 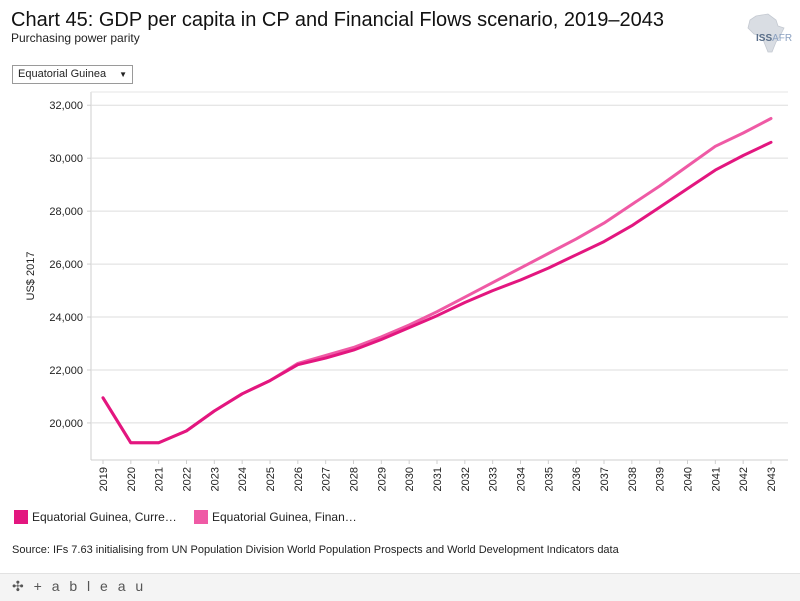 I want to click on x-tick-label: 2032, so click(x=466, y=479).